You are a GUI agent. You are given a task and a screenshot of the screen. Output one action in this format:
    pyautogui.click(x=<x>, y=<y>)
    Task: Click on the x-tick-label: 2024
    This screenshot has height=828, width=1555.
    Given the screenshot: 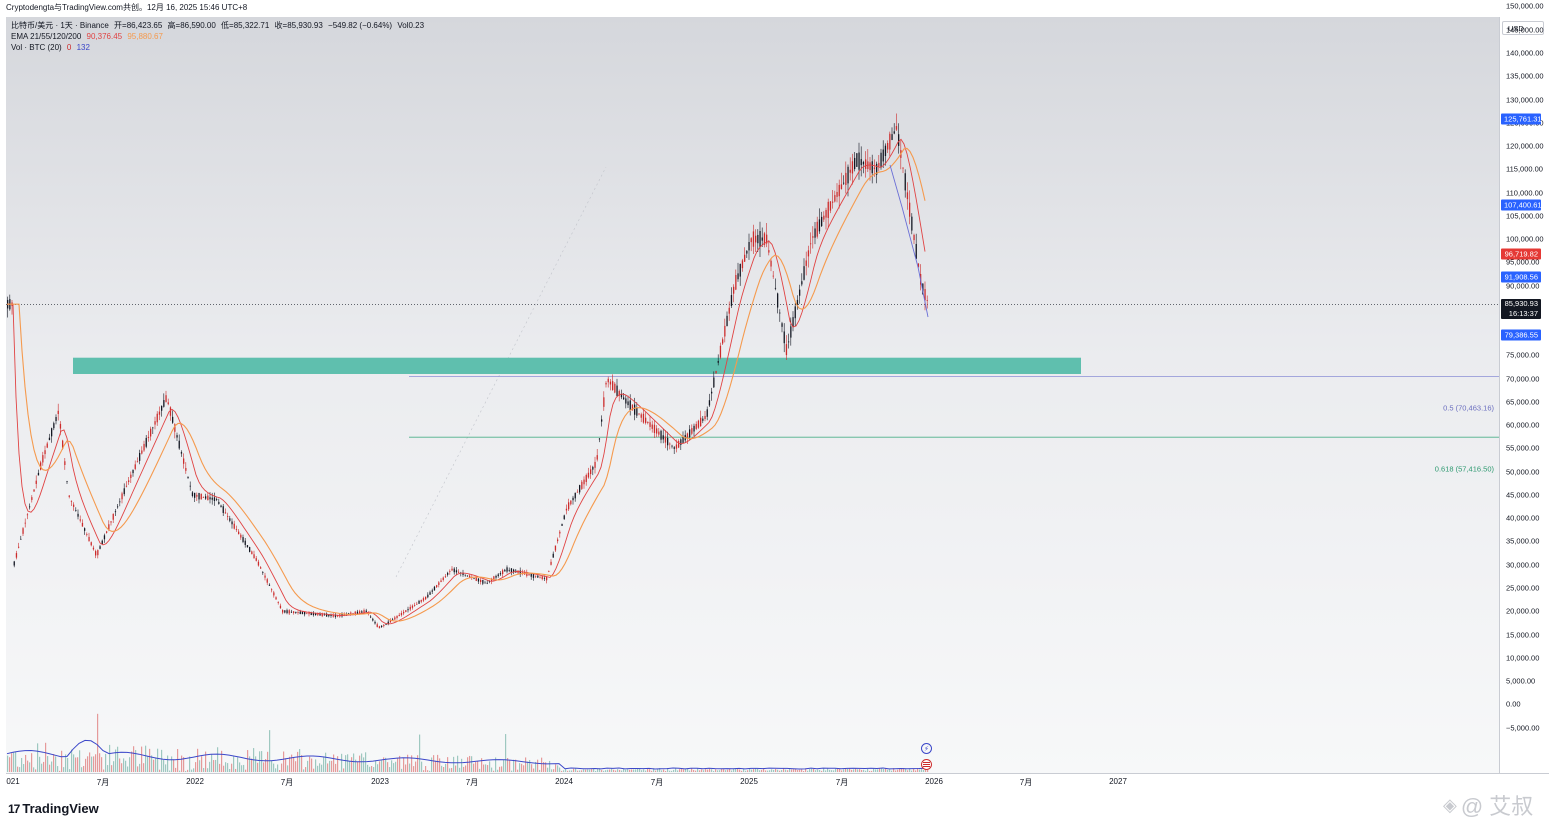 What is the action you would take?
    pyautogui.click(x=564, y=781)
    